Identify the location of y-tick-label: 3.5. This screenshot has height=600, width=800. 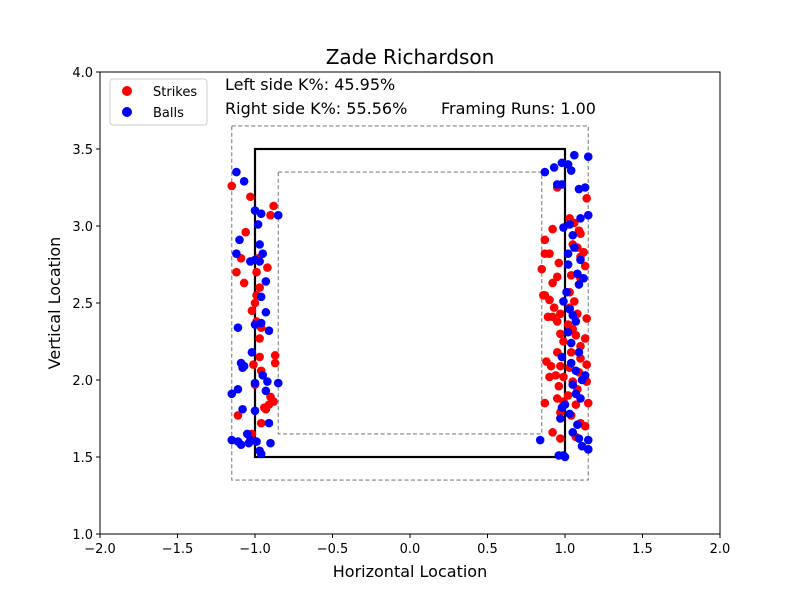
(82, 150).